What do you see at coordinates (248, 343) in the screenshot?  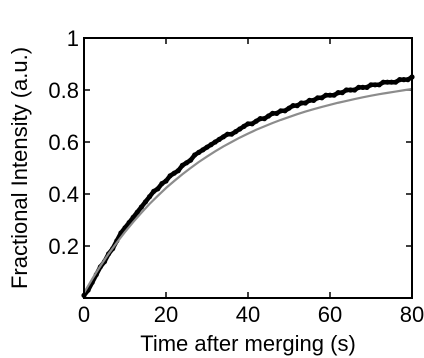 I see `x-axis-title: Time after merging (s)` at bounding box center [248, 343].